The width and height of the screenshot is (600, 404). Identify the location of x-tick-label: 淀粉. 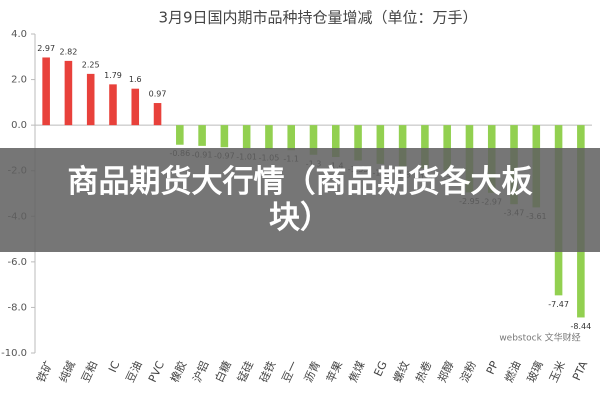
(468, 372).